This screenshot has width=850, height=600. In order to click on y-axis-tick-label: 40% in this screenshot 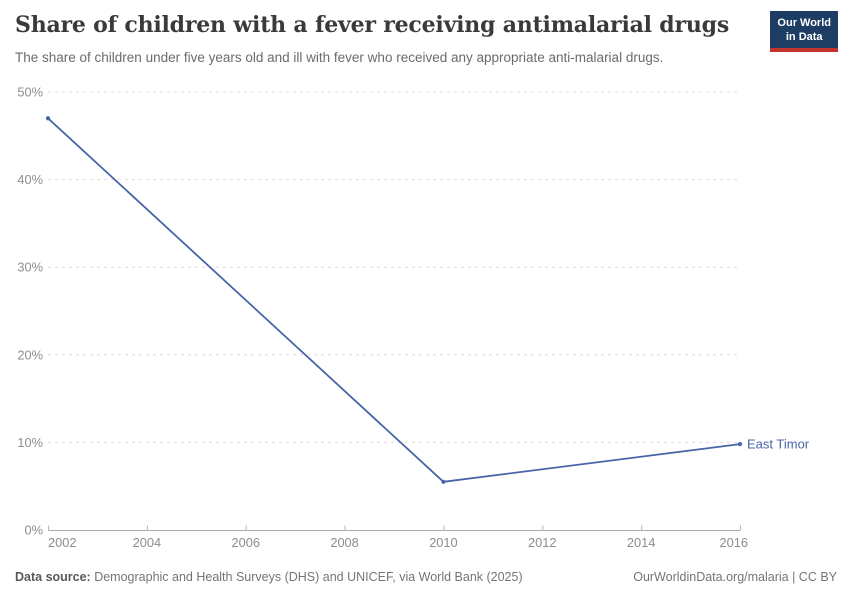, I will do `click(30, 179)`.